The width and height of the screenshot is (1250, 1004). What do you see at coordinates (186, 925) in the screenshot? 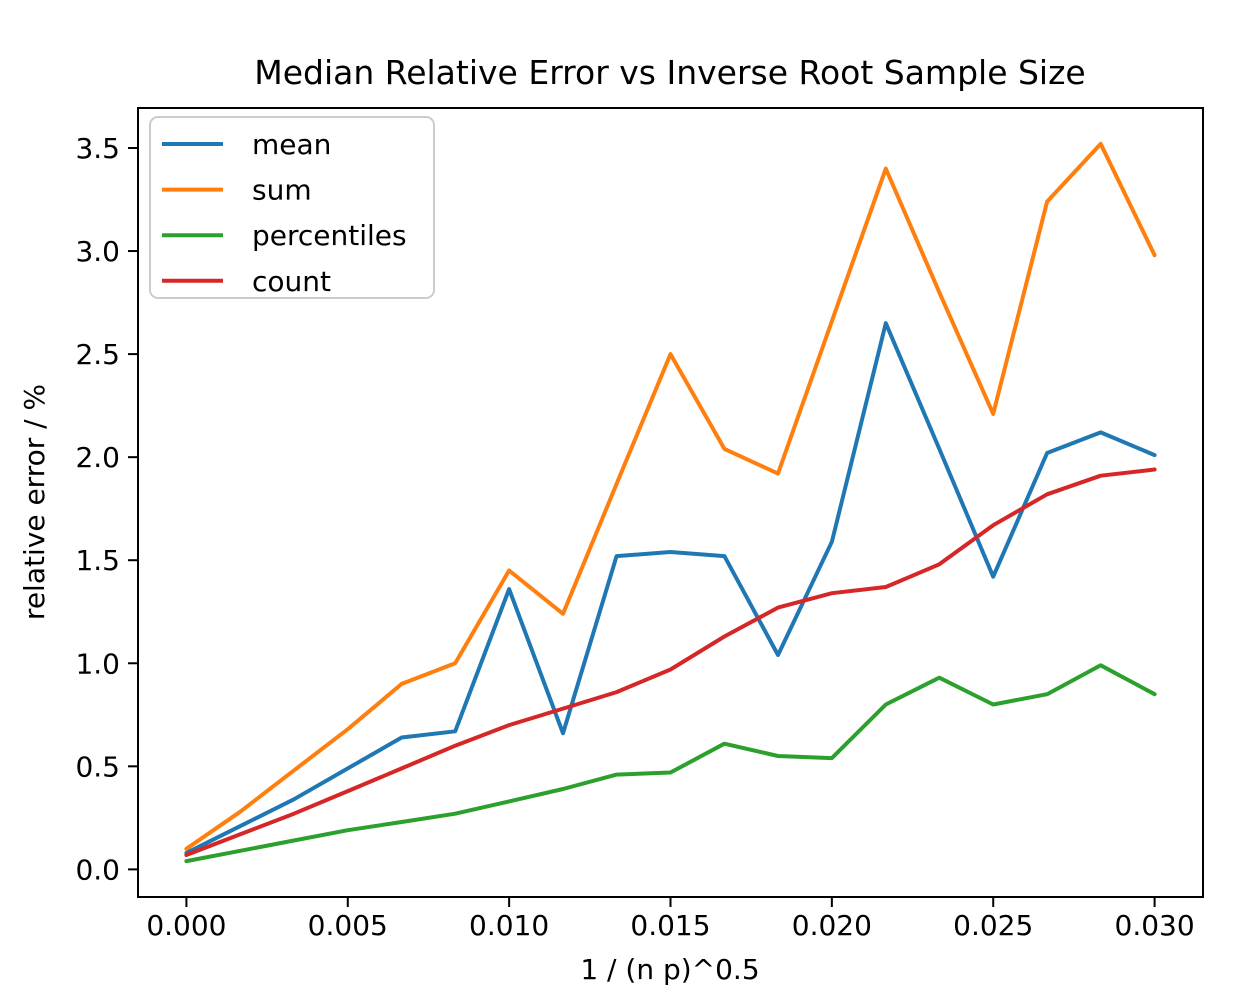
I see `x-tick-label: 0.000` at bounding box center [186, 925].